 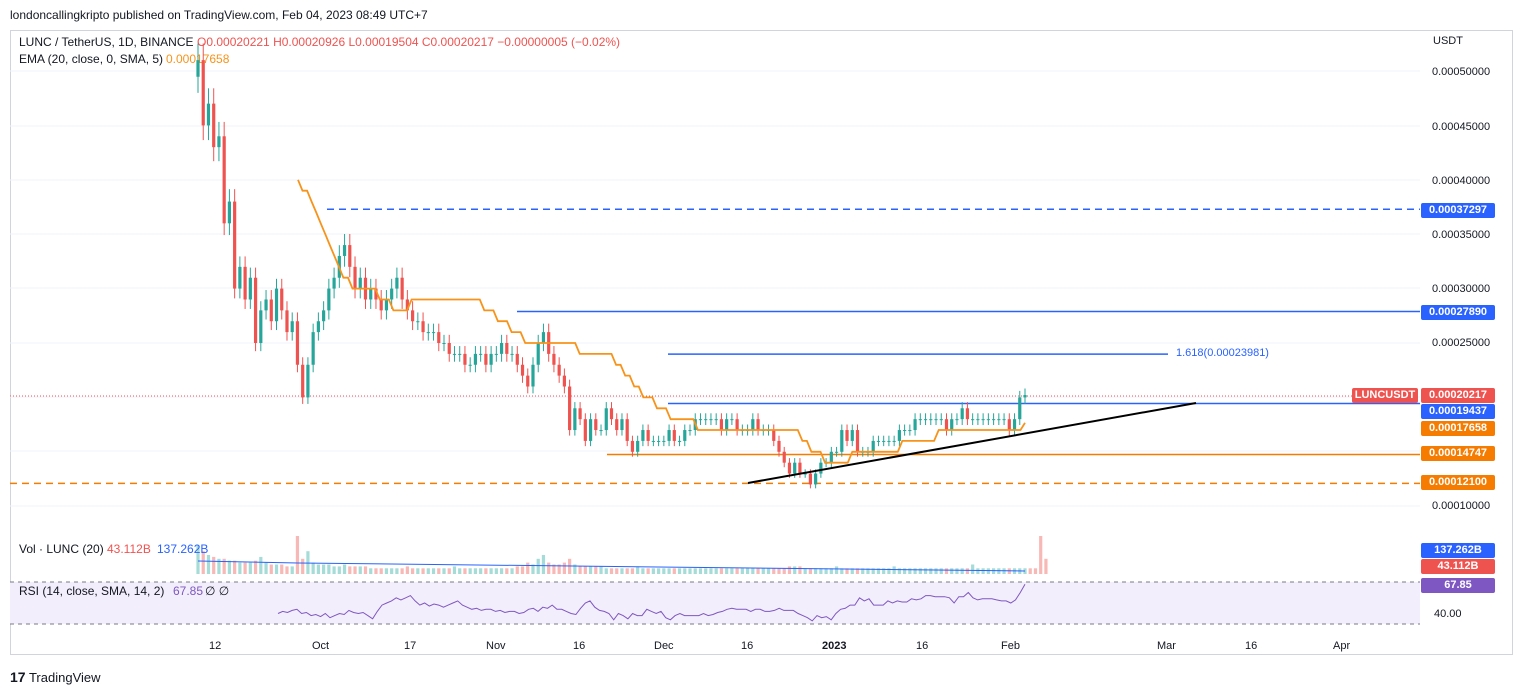 What do you see at coordinates (106, 42) in the screenshot?
I see `symbol-title: LUNC / TetherUS, 1D, BINANCE` at bounding box center [106, 42].